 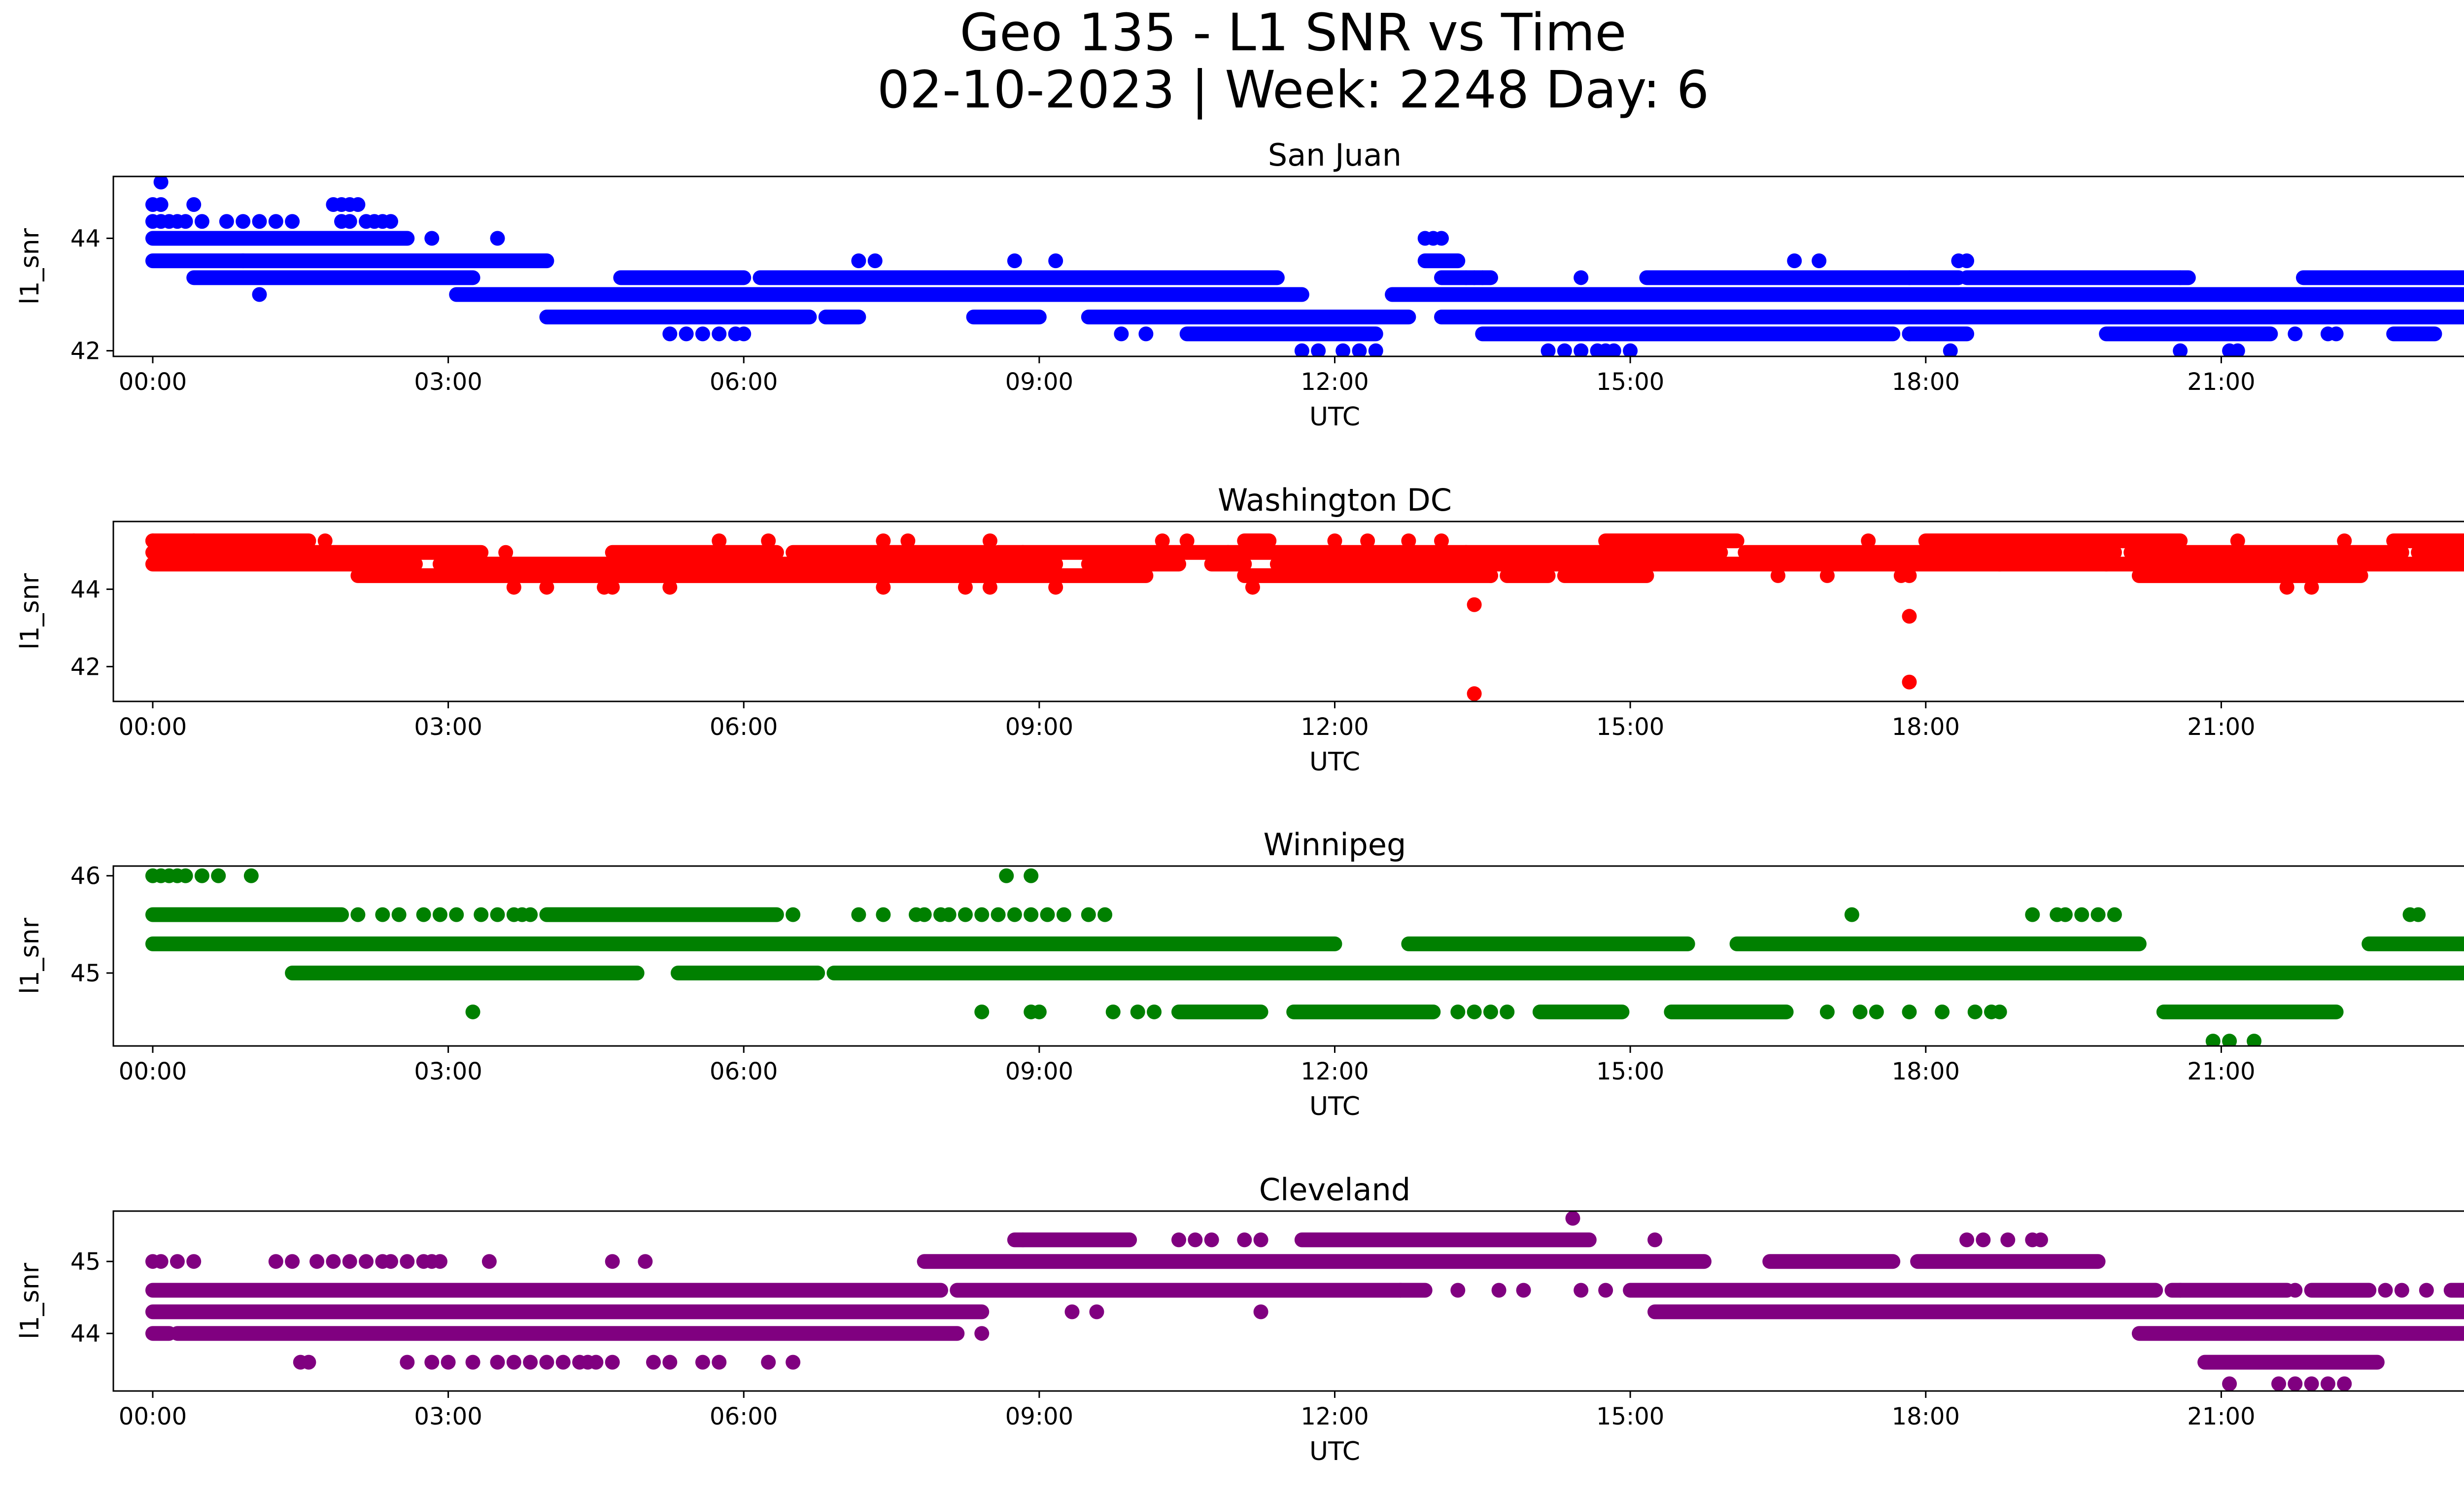 I want to click on y-tick-label: 45, so click(x=85, y=973).